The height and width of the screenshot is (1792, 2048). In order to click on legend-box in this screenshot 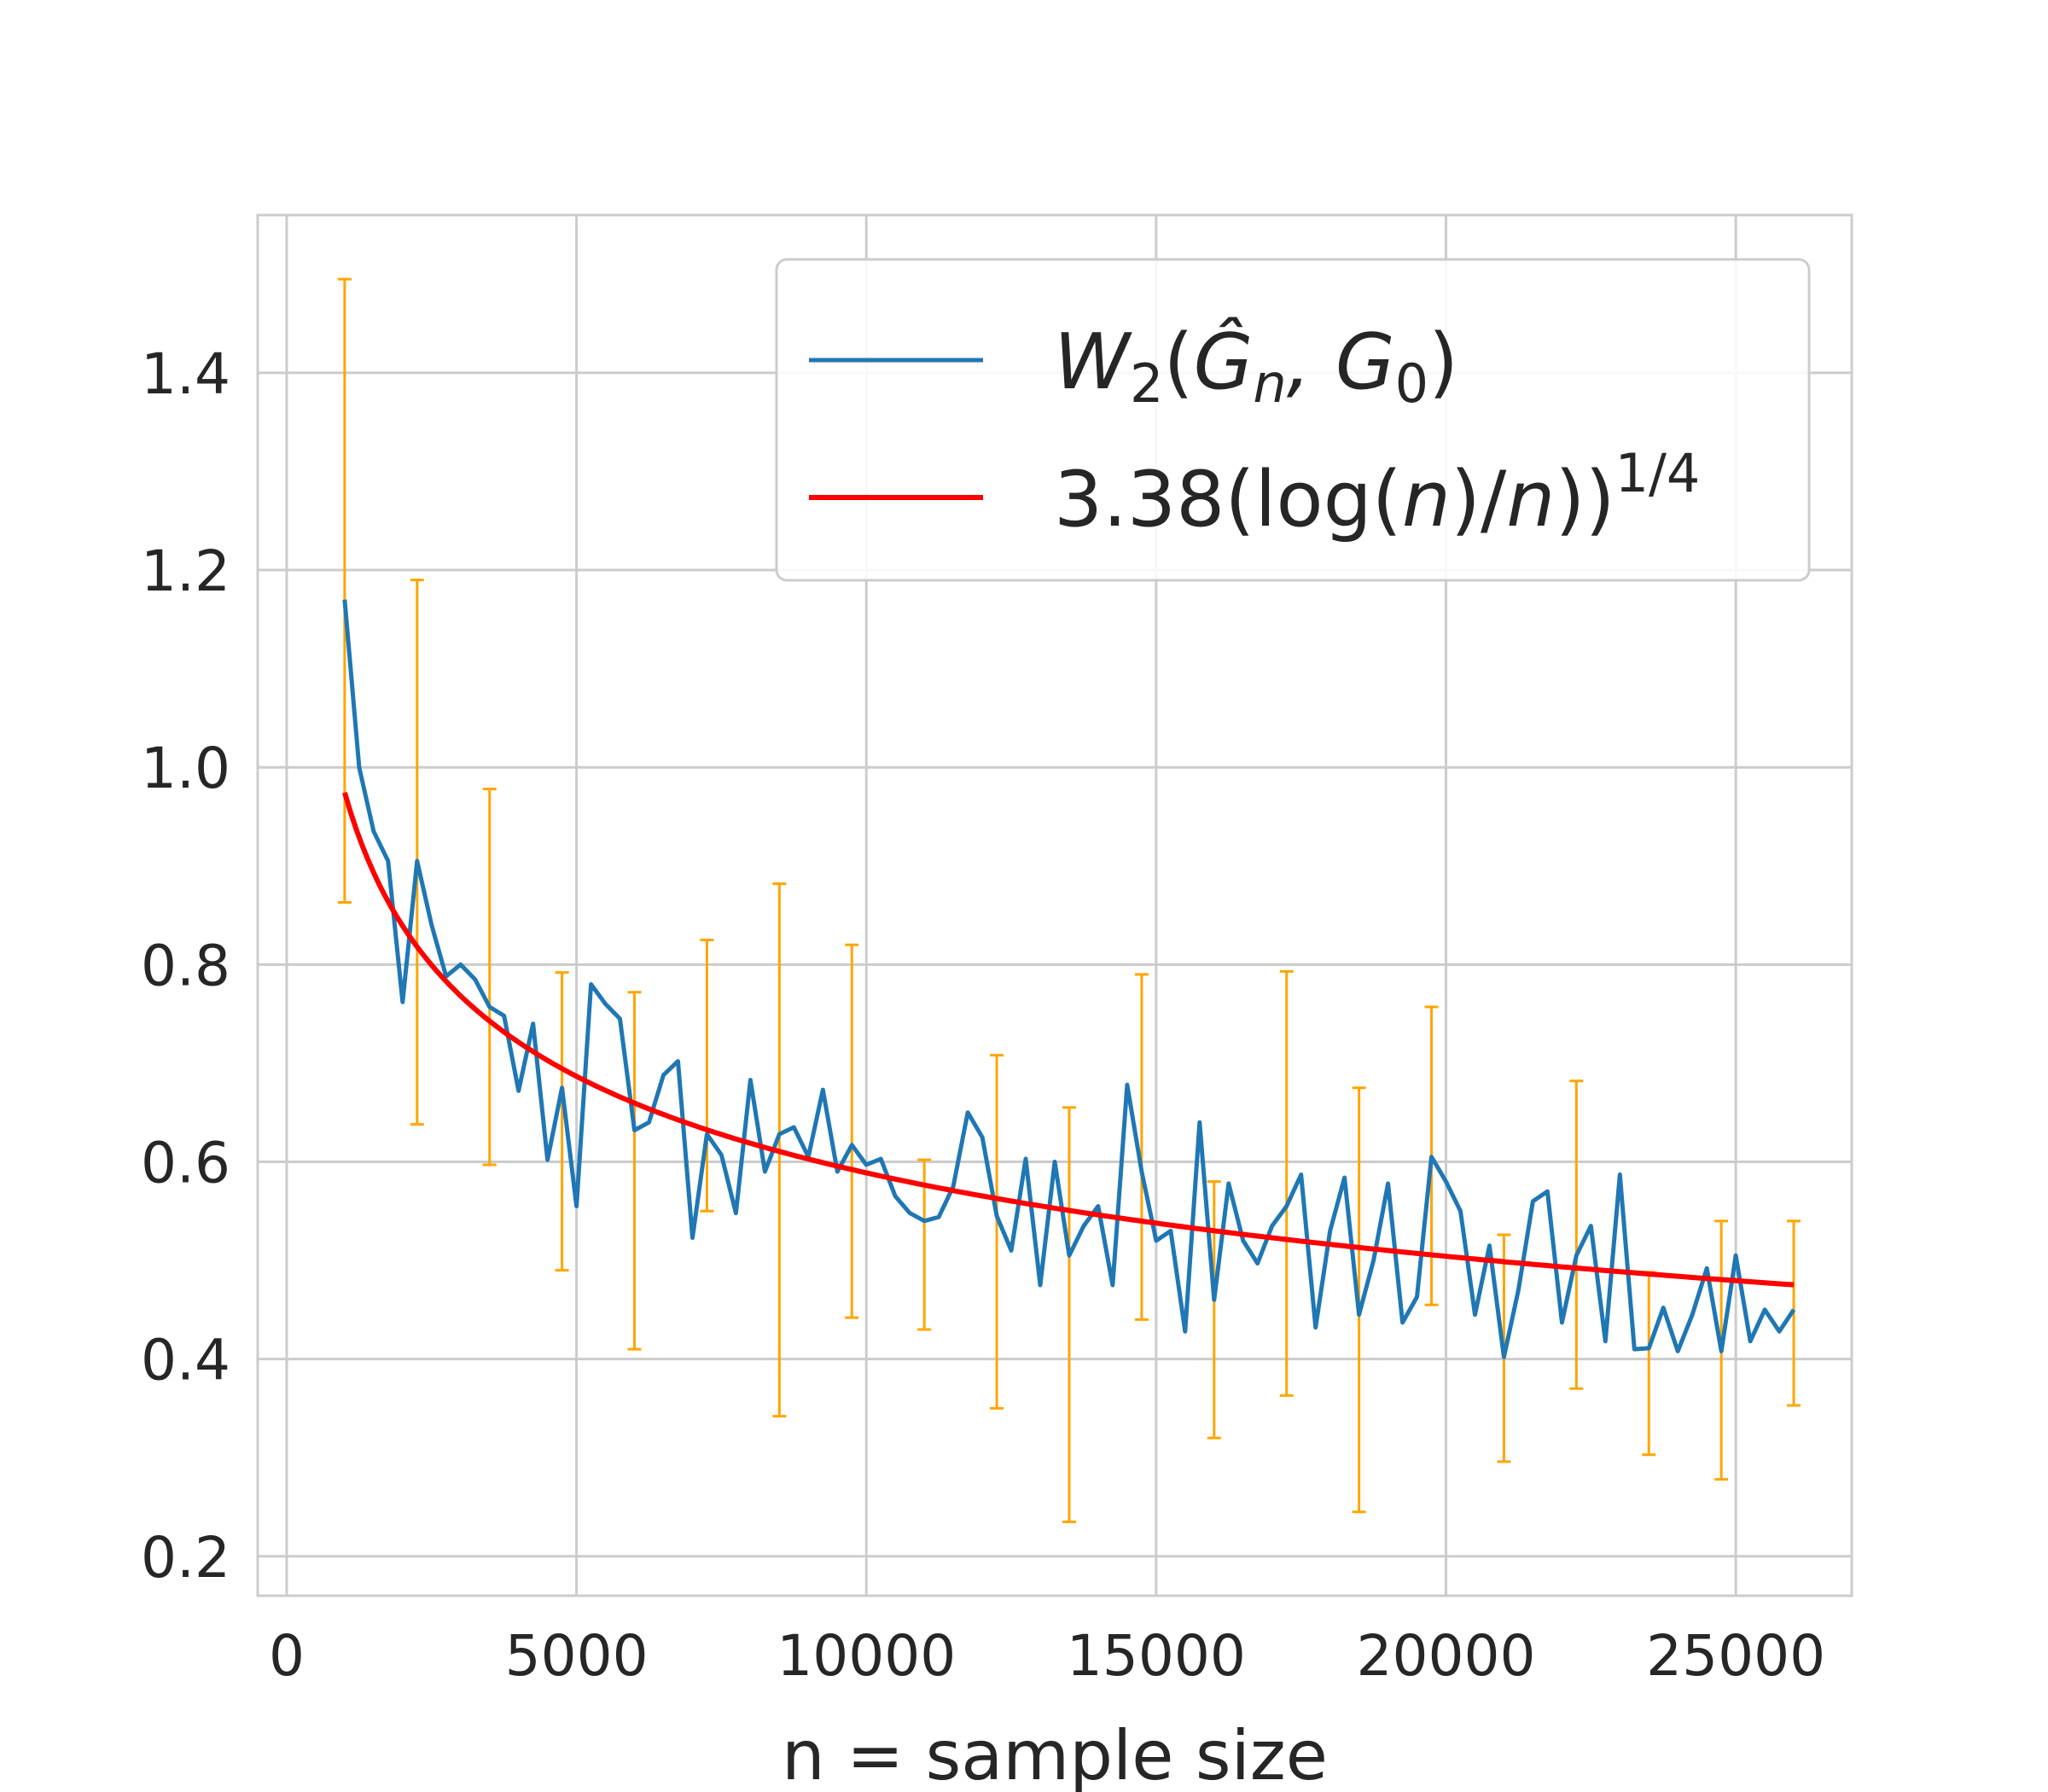, I will do `click(1293, 420)`.